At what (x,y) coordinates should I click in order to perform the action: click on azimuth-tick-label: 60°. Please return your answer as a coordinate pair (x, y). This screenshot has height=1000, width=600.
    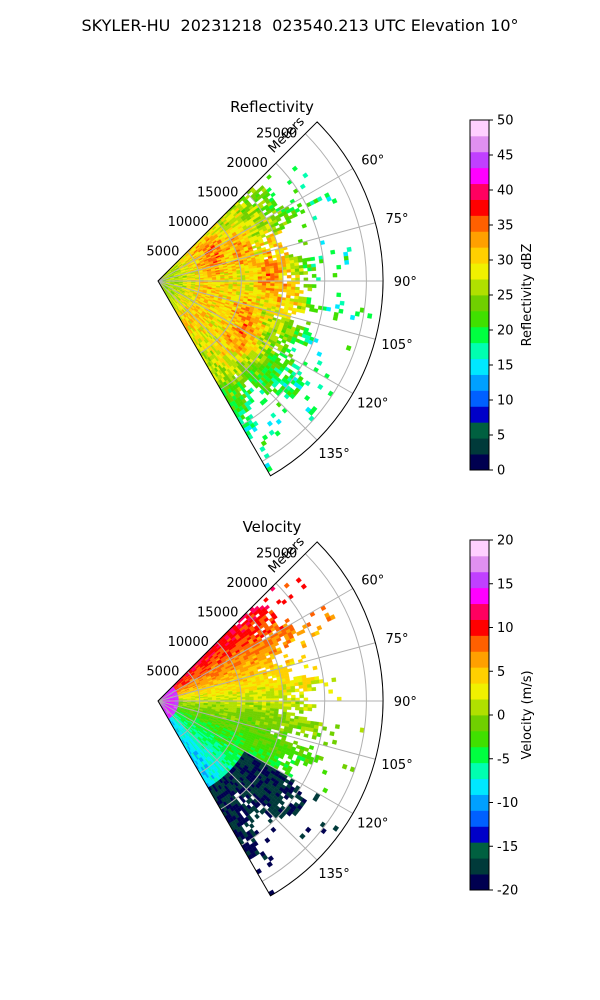
    Looking at the image, I should click on (372, 160).